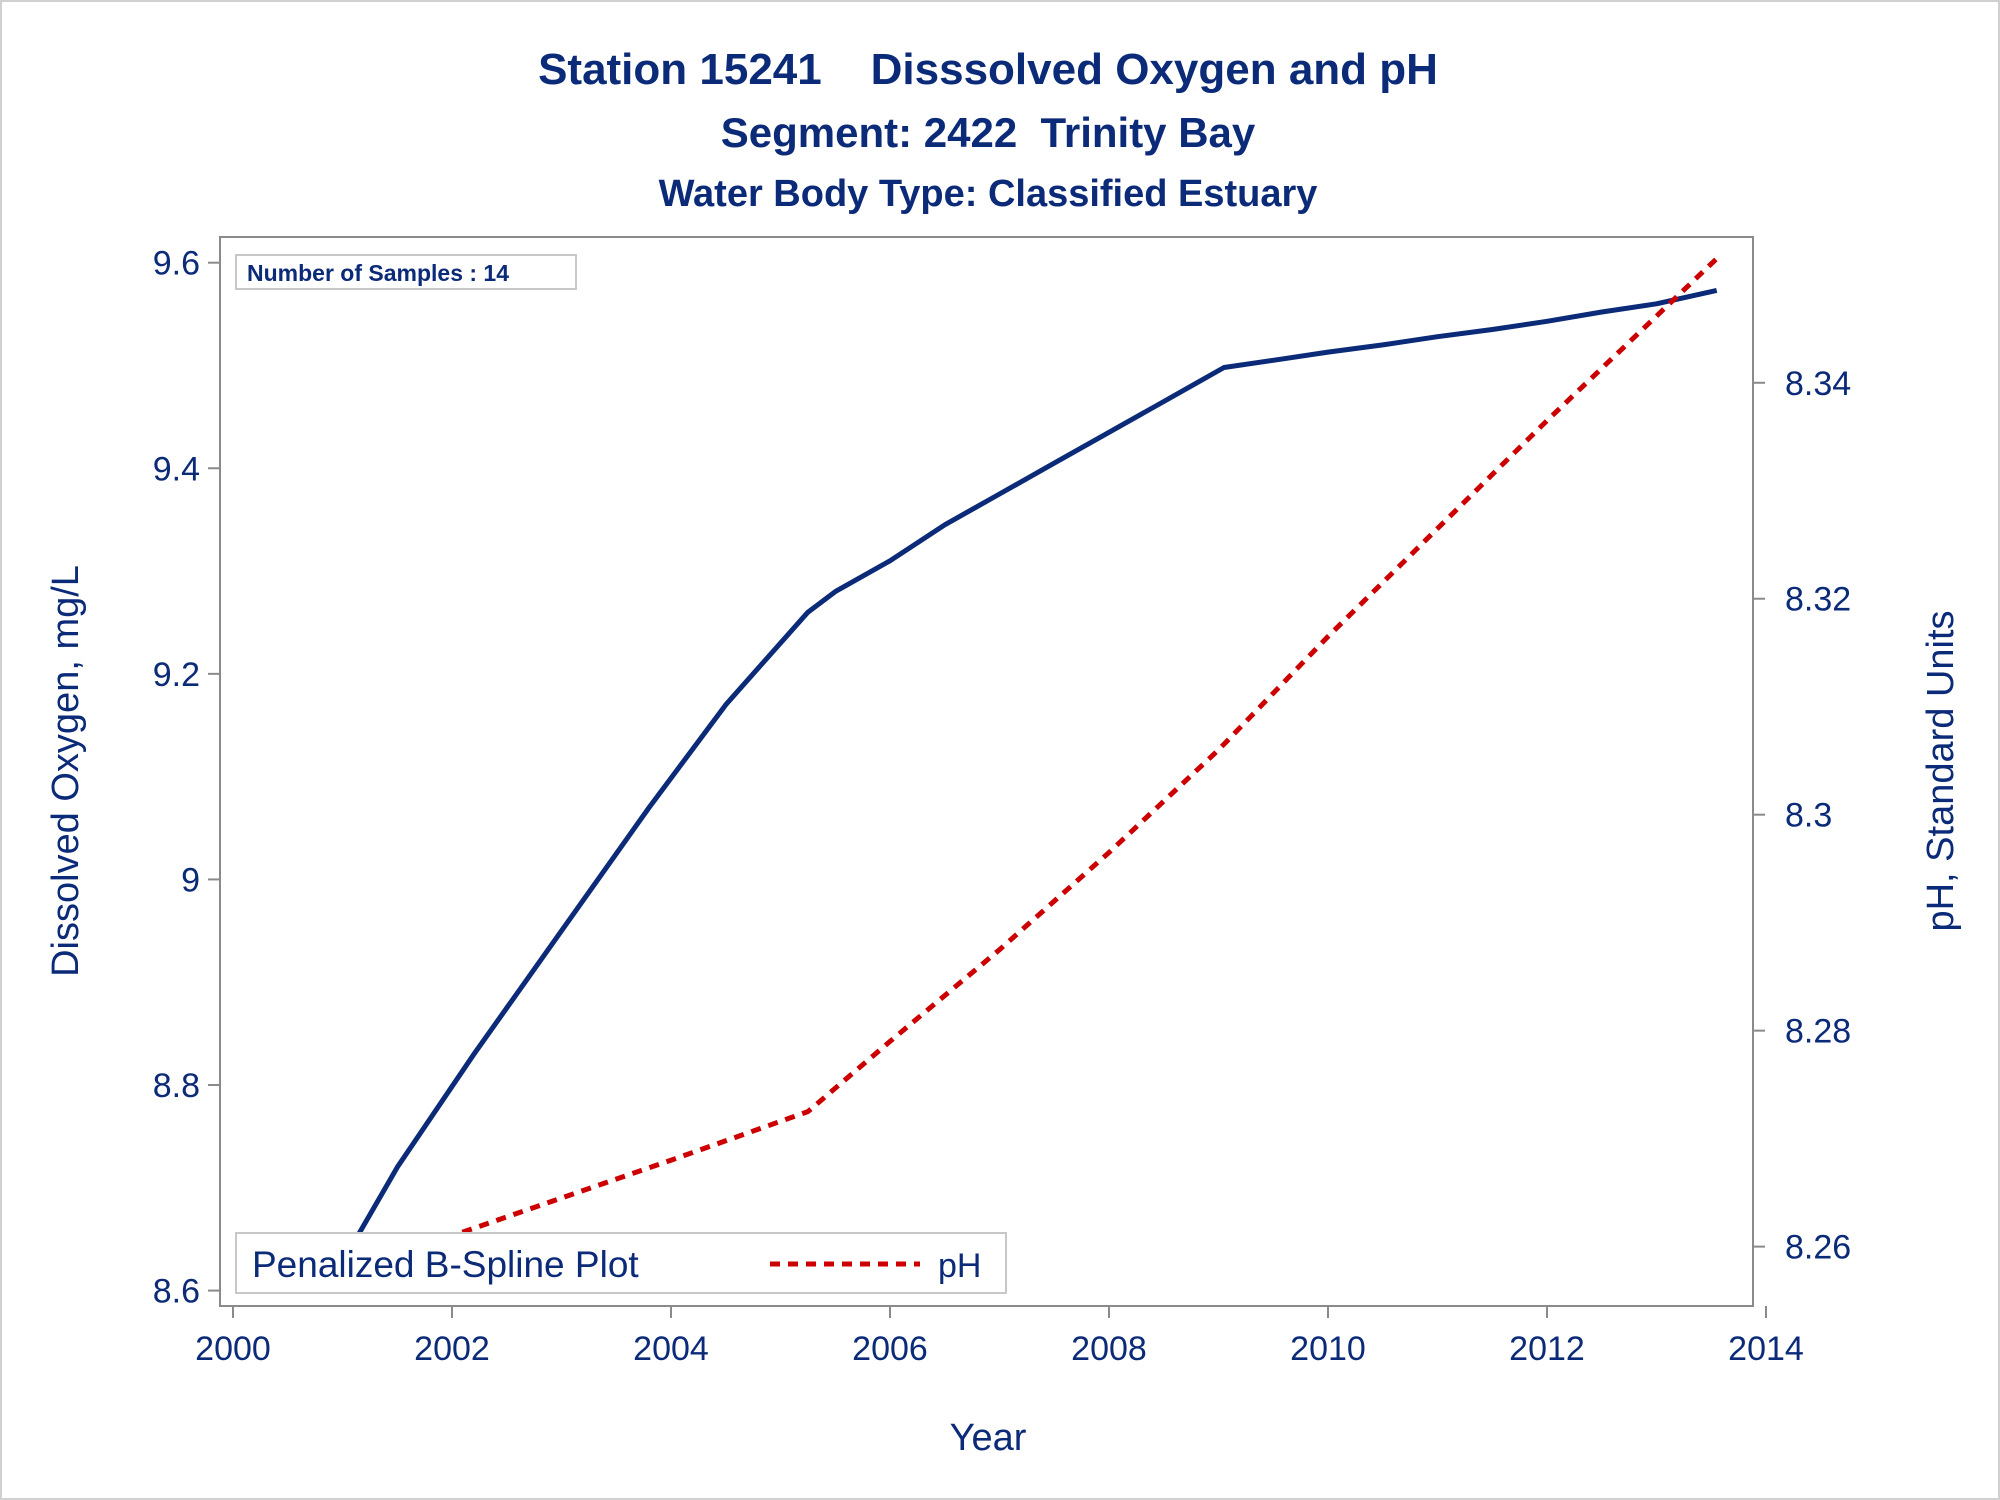 Image resolution: width=2000 pixels, height=1500 pixels. What do you see at coordinates (378, 273) in the screenshot?
I see `sample-count-label: Number of Samples : 14` at bounding box center [378, 273].